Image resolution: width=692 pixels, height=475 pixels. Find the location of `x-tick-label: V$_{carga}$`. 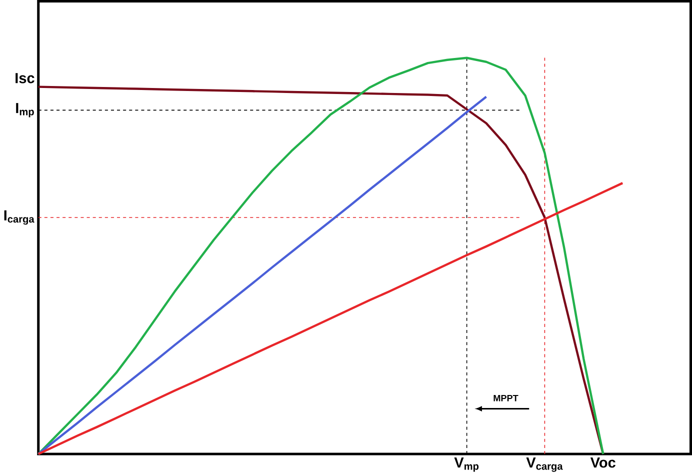

x-tick-label: V$_{carga}$ is located at coordinates (544, 464).